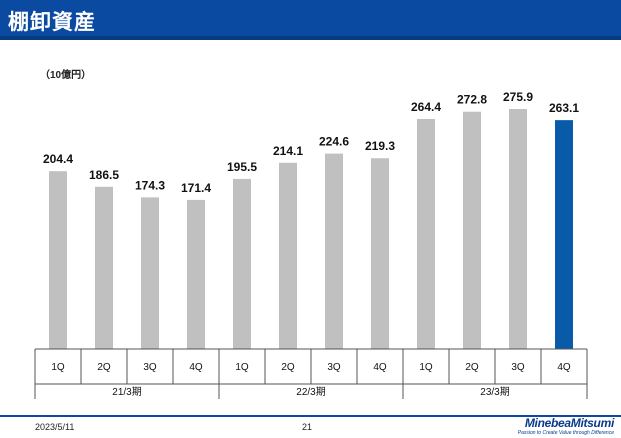  What do you see at coordinates (569, 423) in the screenshot?
I see `logo-wordmark: MinebeaMitsumi` at bounding box center [569, 423].